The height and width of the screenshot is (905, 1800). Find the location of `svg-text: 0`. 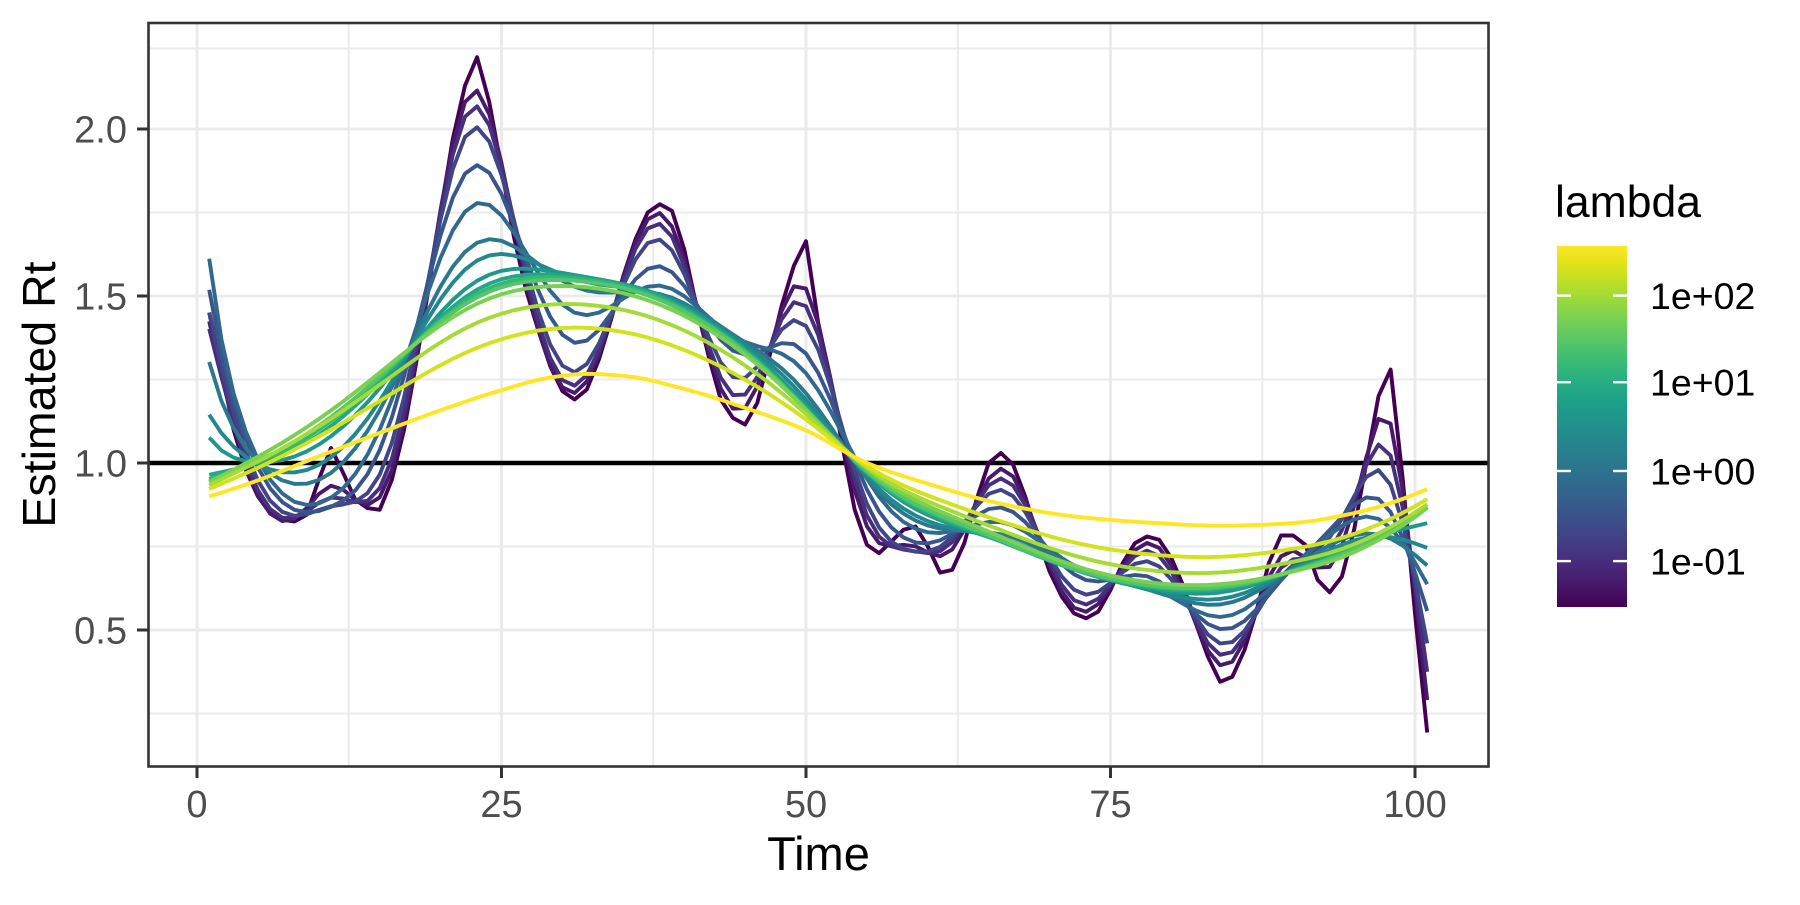

svg-text: 0 is located at coordinates (196, 805).